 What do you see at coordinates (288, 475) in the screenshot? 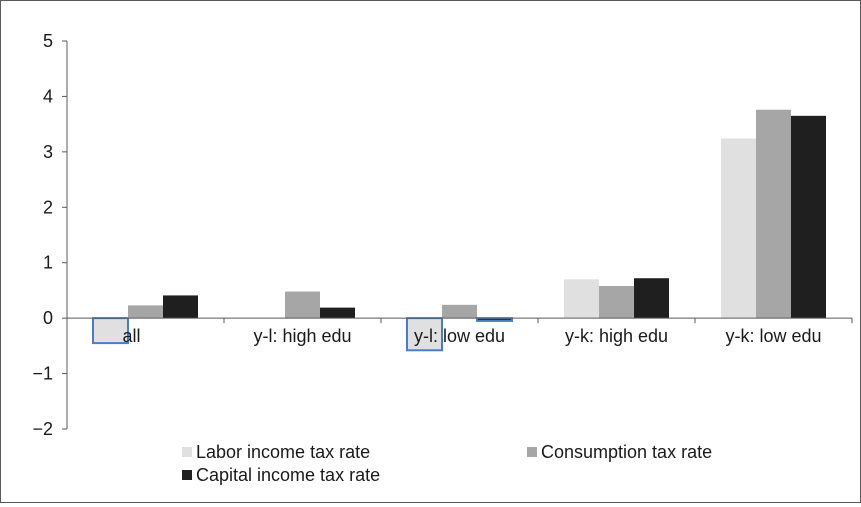
I see `legend-label: Capital income tax rate` at bounding box center [288, 475].